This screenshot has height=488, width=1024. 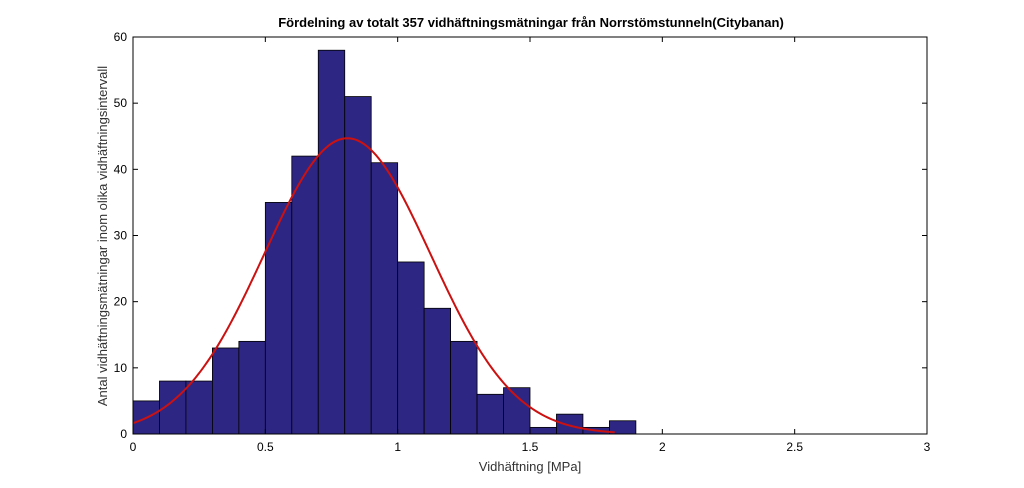 What do you see at coordinates (133, 447) in the screenshot?
I see `x-tick-label-0: 0` at bounding box center [133, 447].